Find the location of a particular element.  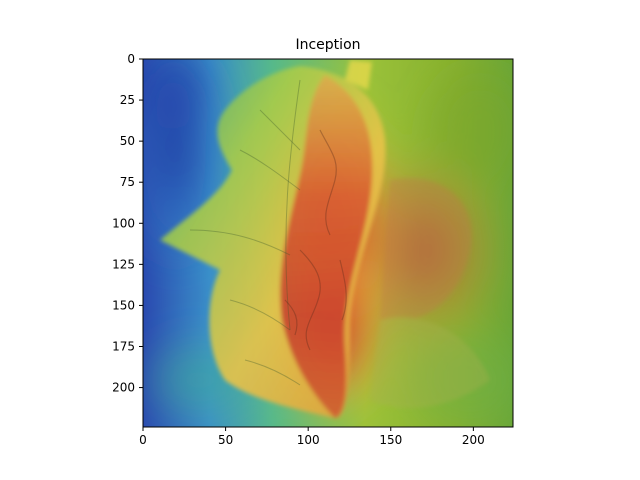

y-tick-label: 125 is located at coordinates (123, 264).